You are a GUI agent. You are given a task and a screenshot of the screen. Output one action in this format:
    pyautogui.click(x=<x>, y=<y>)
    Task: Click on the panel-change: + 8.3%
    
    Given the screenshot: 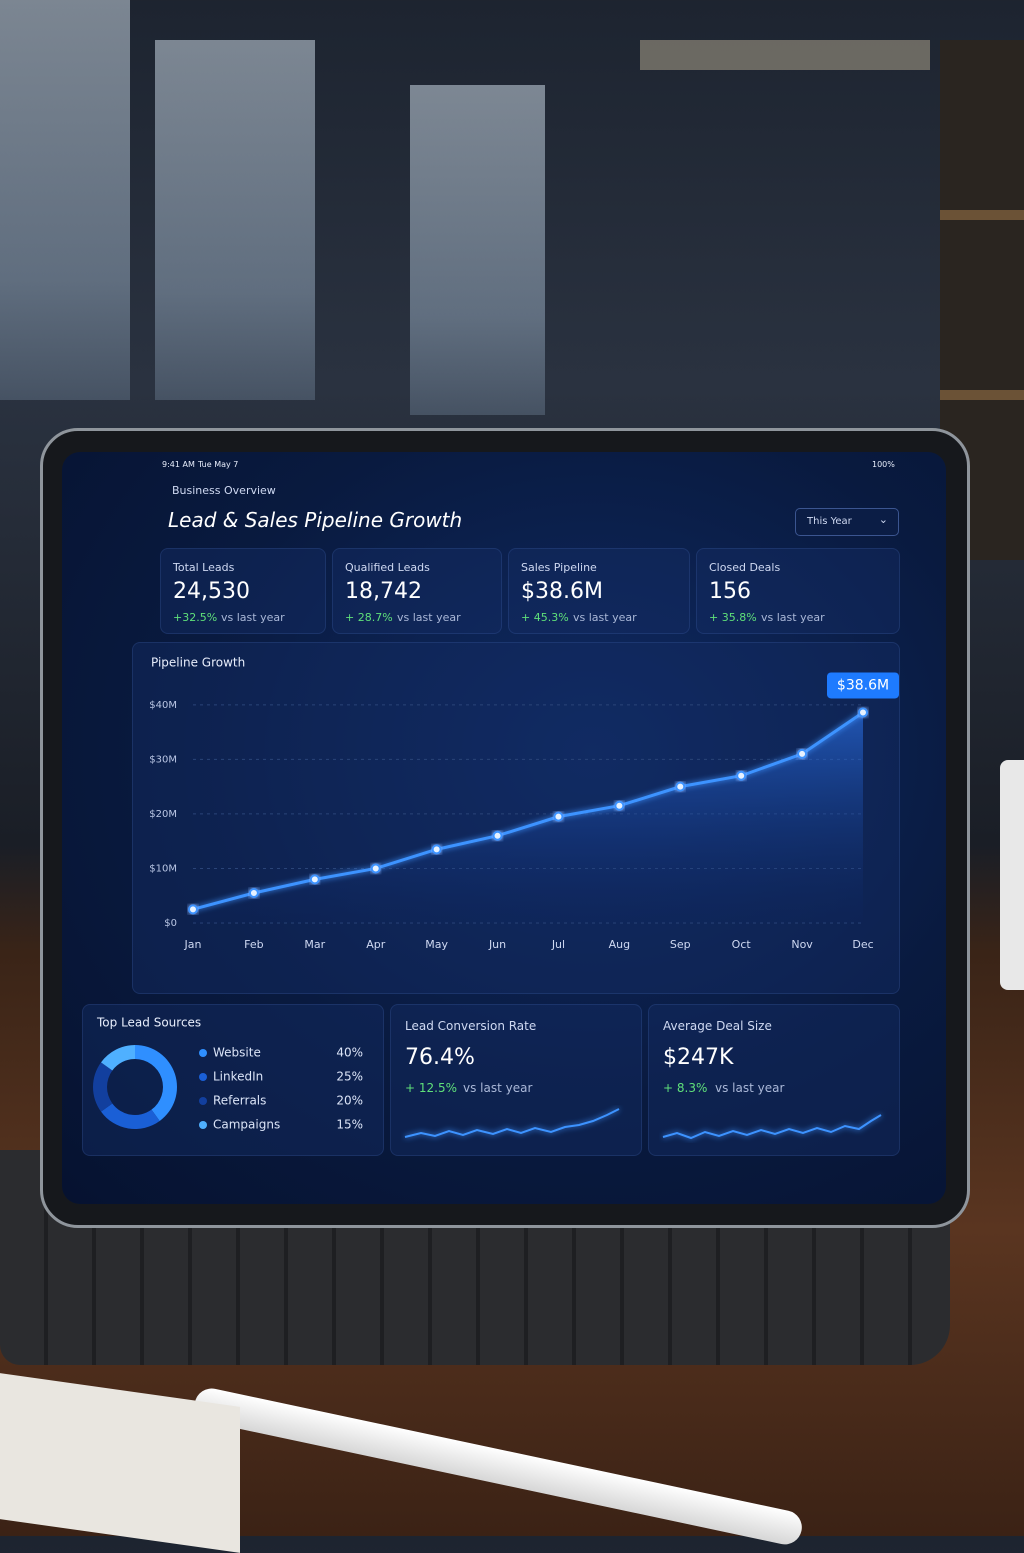 What is the action you would take?
    pyautogui.click(x=685, y=1088)
    